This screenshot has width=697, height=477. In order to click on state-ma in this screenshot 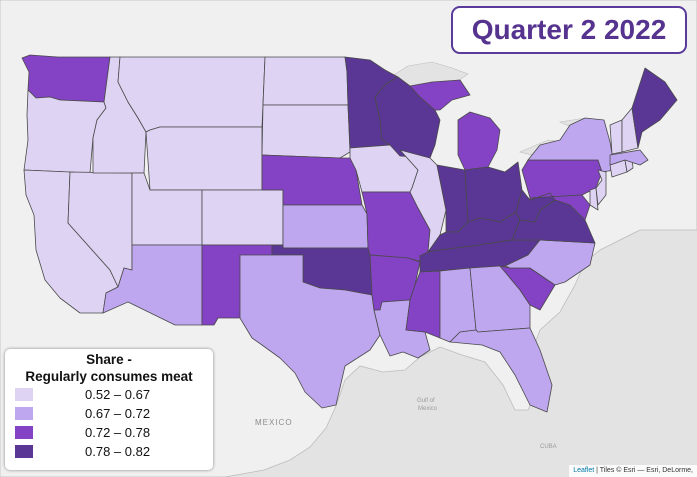, I will do `click(629, 157)`.